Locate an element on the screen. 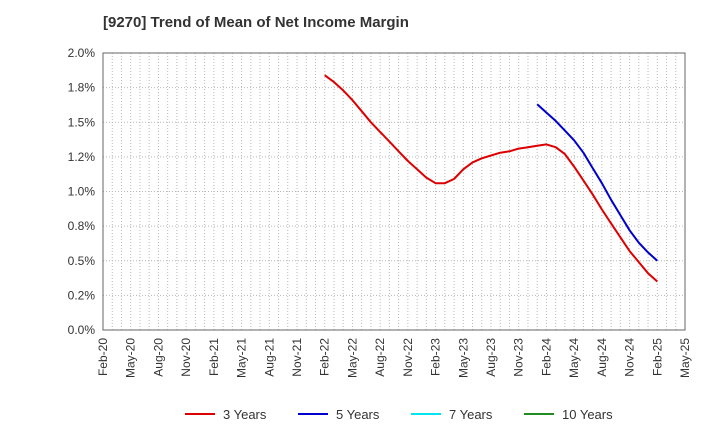 The height and width of the screenshot is (440, 720). x-tick-label: Aug-23 is located at coordinates (491, 357).